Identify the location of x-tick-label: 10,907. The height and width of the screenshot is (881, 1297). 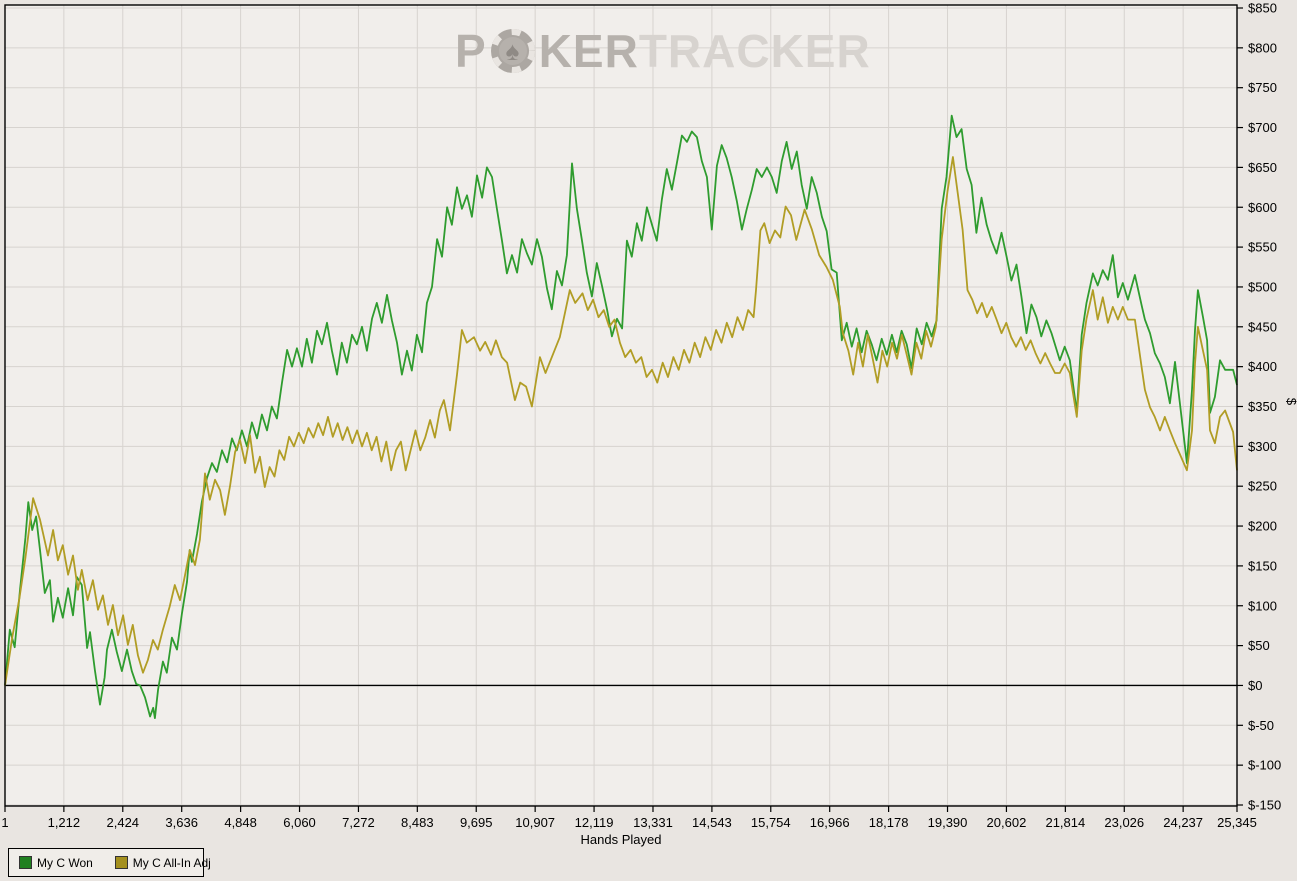
(535, 822).